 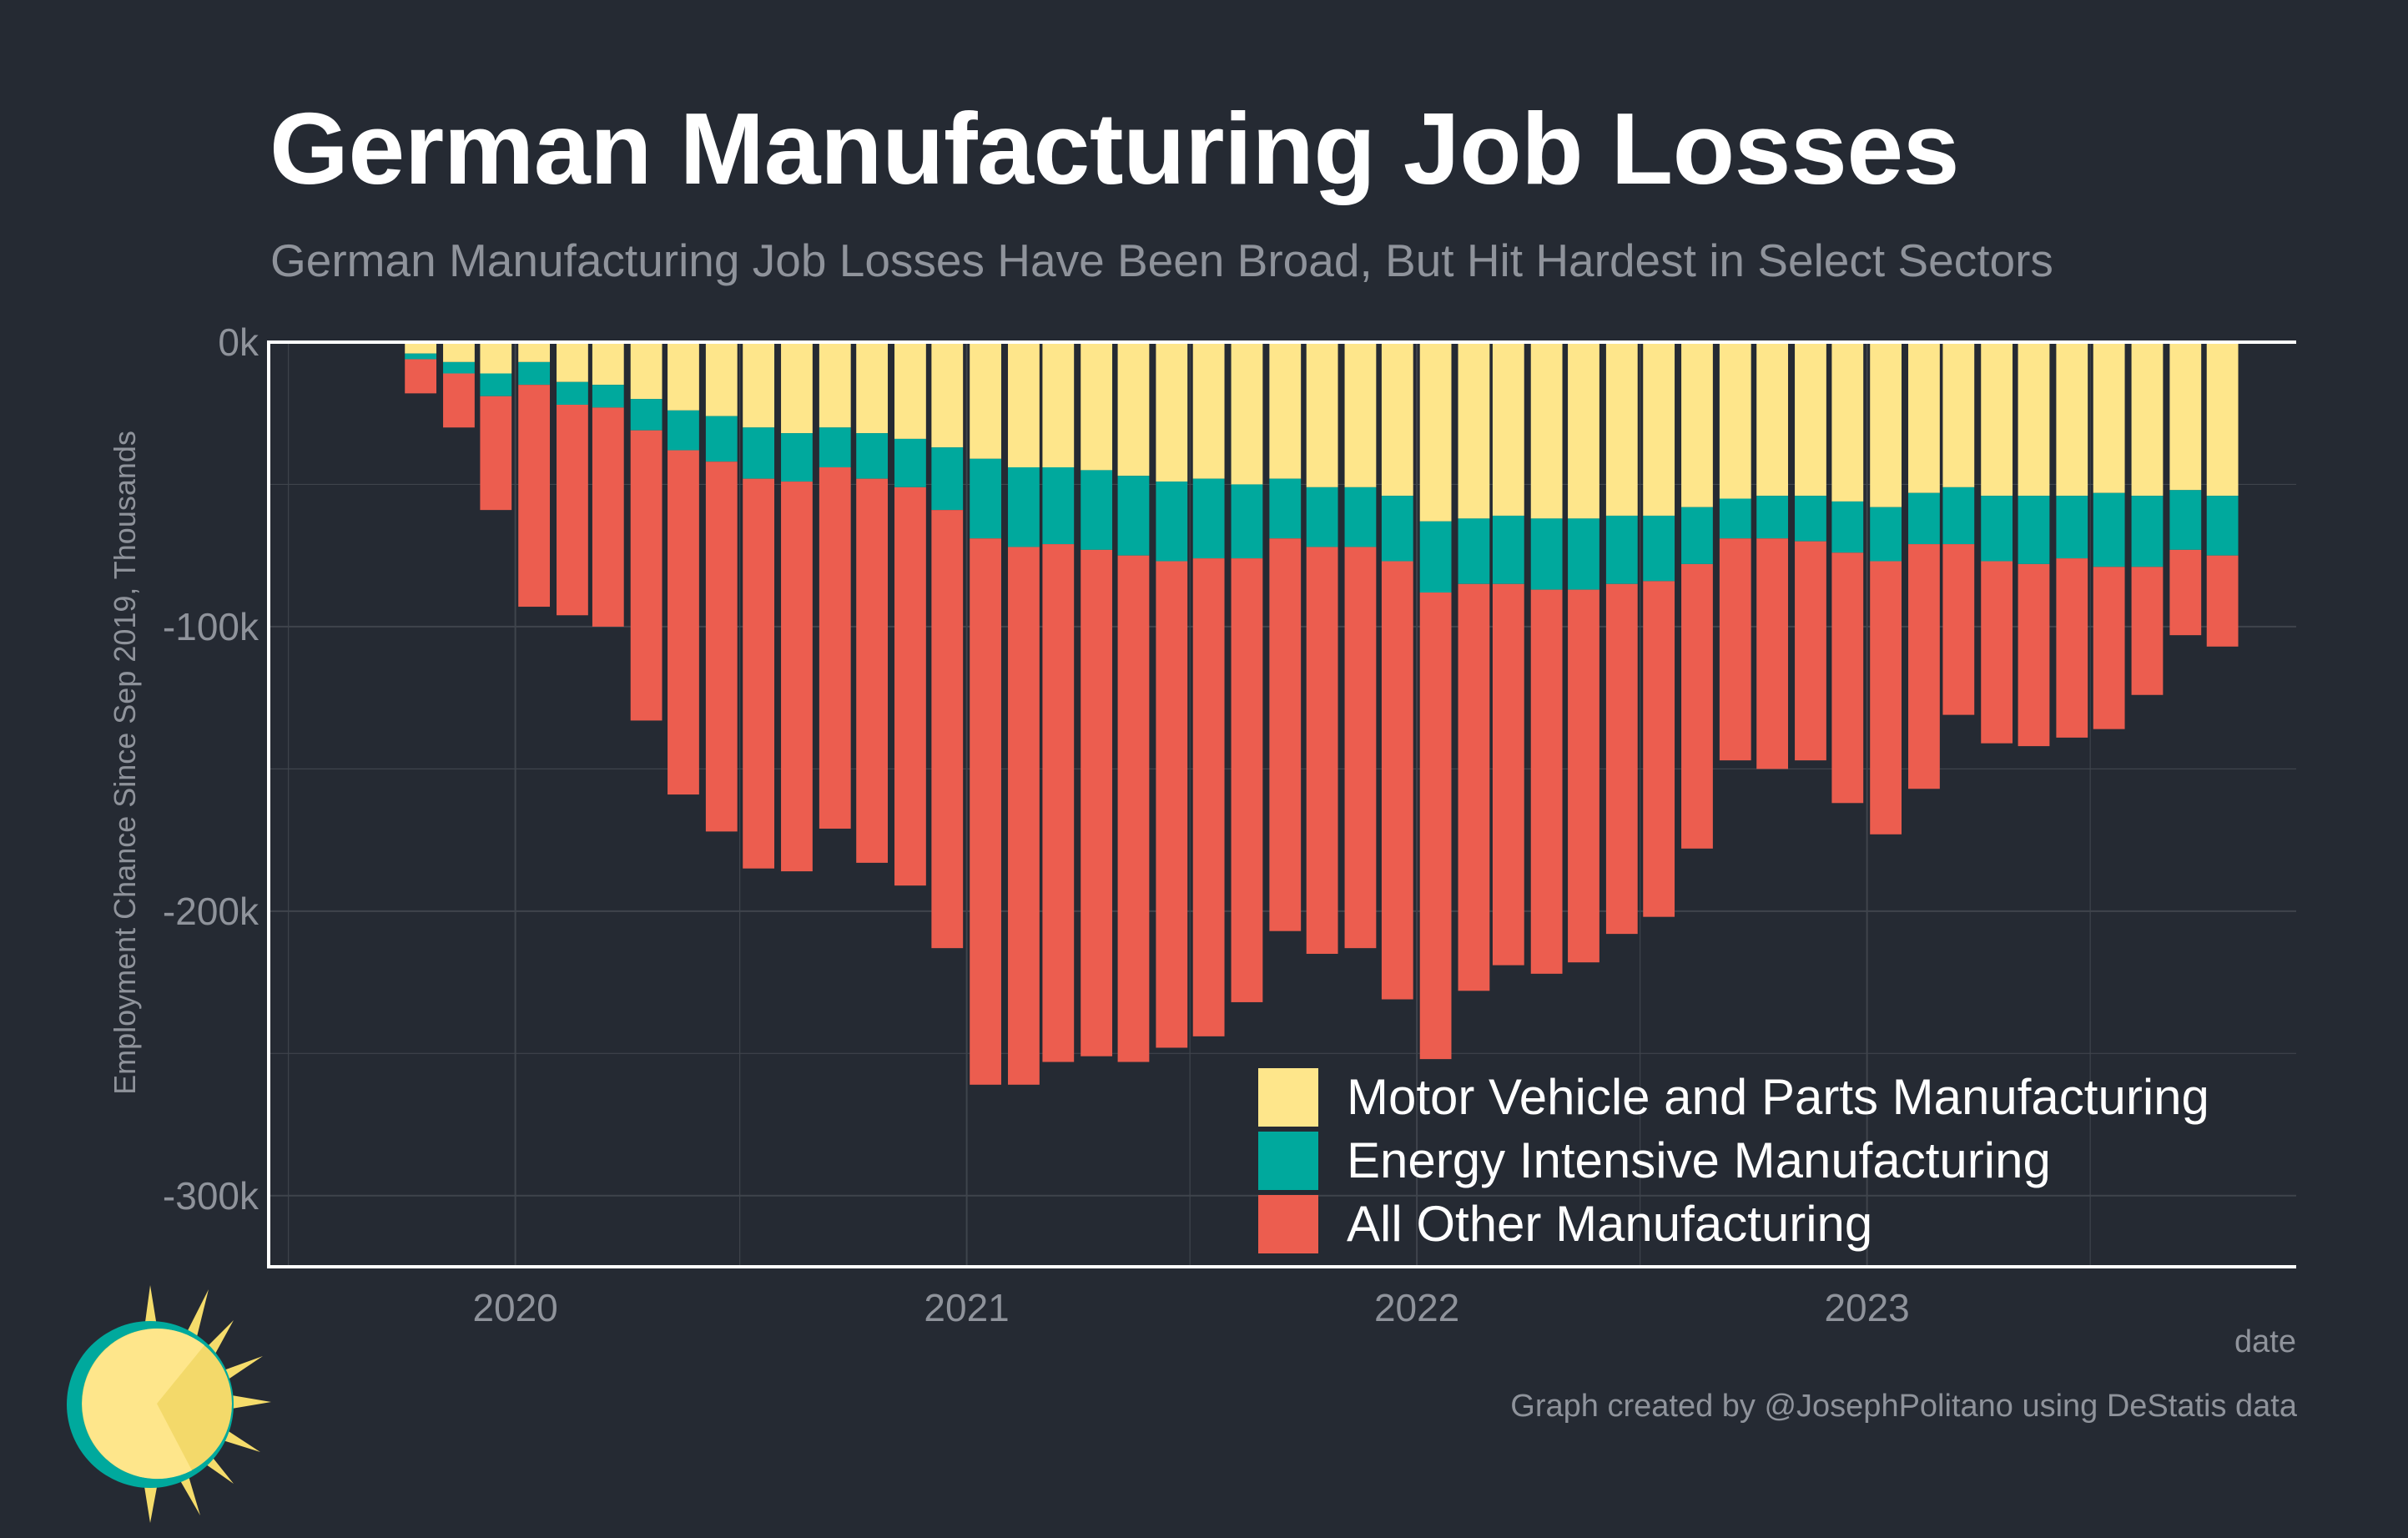 I want to click on x-axis-title: date, so click(x=2265, y=1341).